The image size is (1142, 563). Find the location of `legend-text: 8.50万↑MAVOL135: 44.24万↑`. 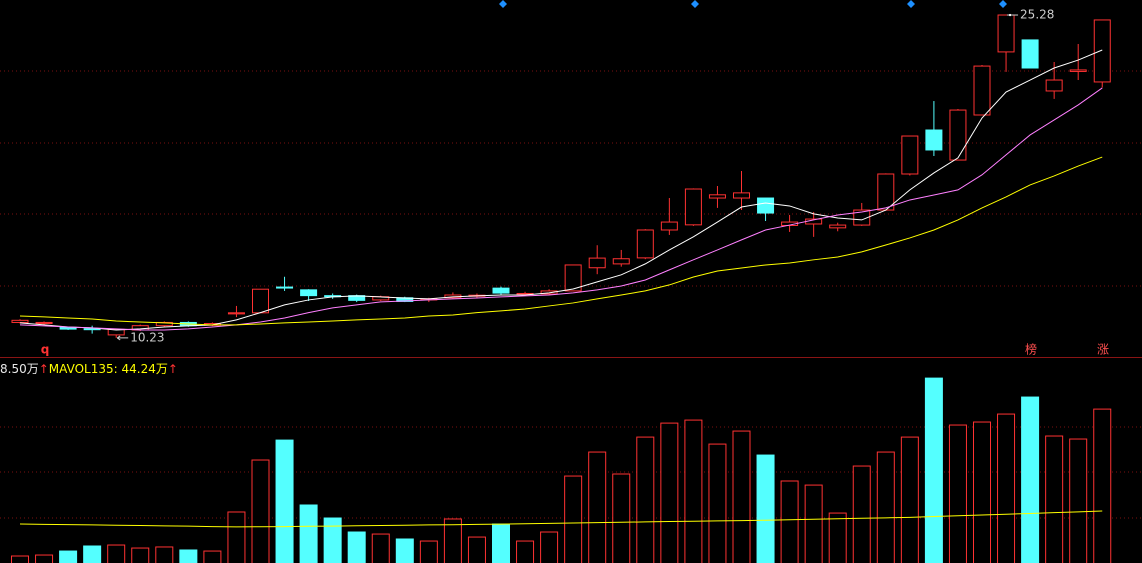

legend-text: 8.50万↑MAVOL135: 44.24万↑ is located at coordinates (89, 369).